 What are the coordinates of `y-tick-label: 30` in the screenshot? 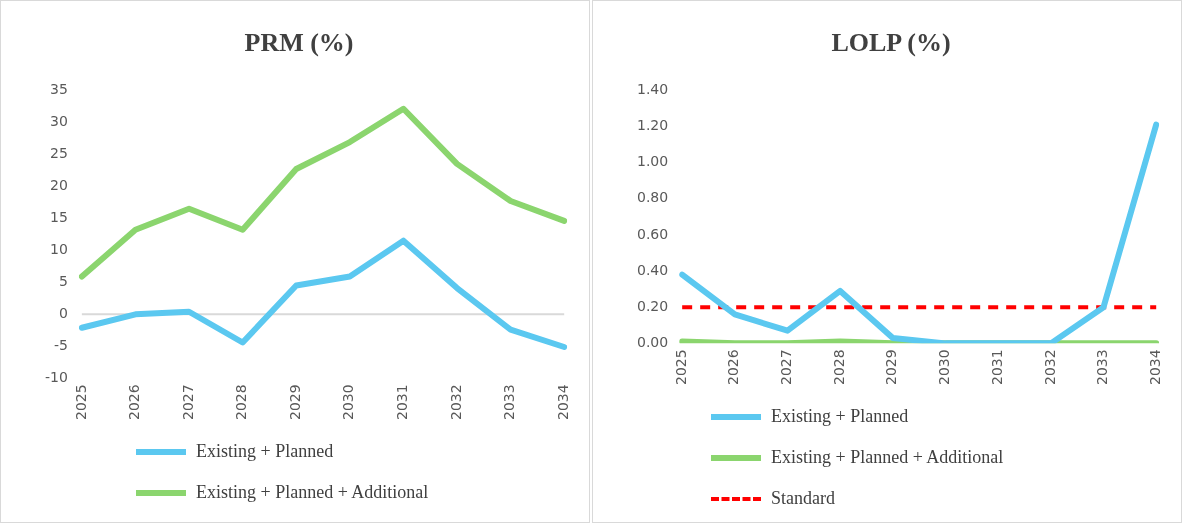 It's located at (59, 120).